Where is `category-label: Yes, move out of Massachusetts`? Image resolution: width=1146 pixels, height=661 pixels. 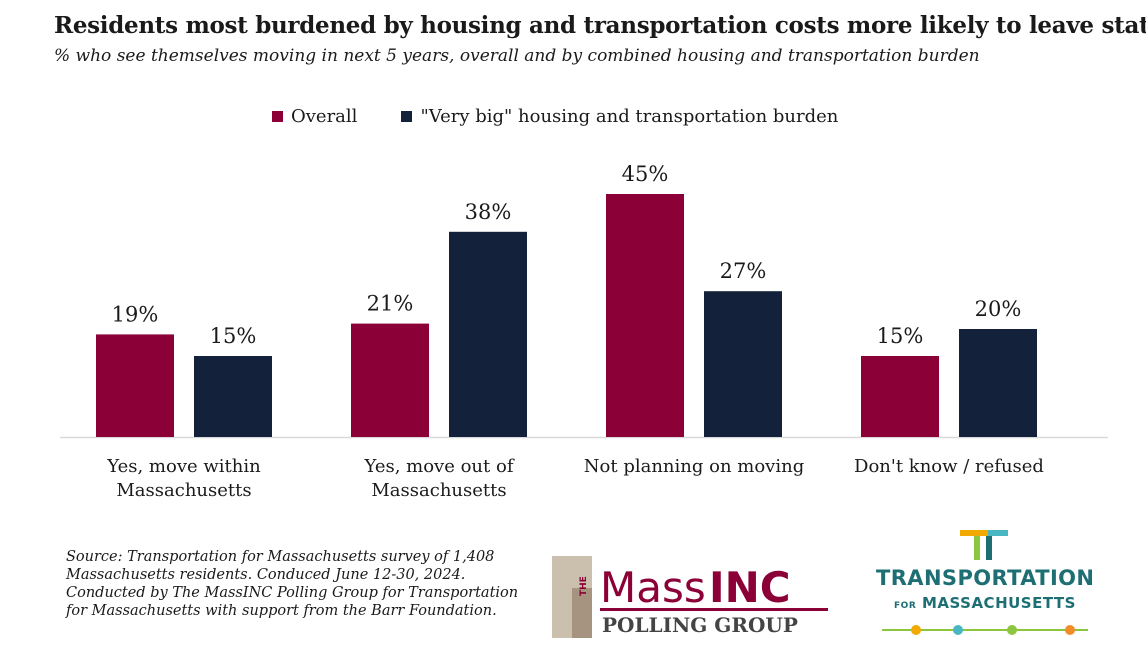
category-label: Yes, move out of Massachusetts is located at coordinates (439, 479).